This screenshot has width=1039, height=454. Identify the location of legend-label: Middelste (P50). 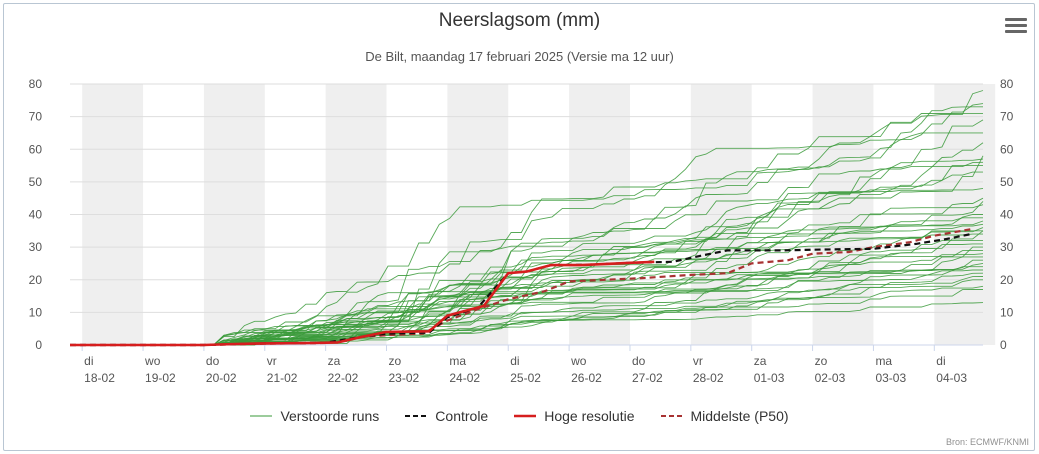
(739, 416).